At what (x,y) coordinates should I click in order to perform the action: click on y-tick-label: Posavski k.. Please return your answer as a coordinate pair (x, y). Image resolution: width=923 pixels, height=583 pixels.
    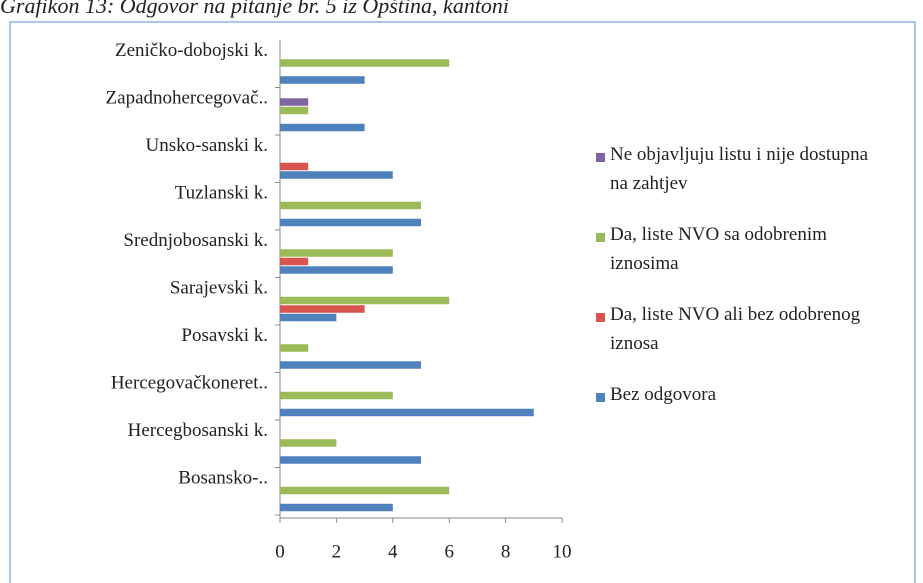
    Looking at the image, I should click on (224, 335).